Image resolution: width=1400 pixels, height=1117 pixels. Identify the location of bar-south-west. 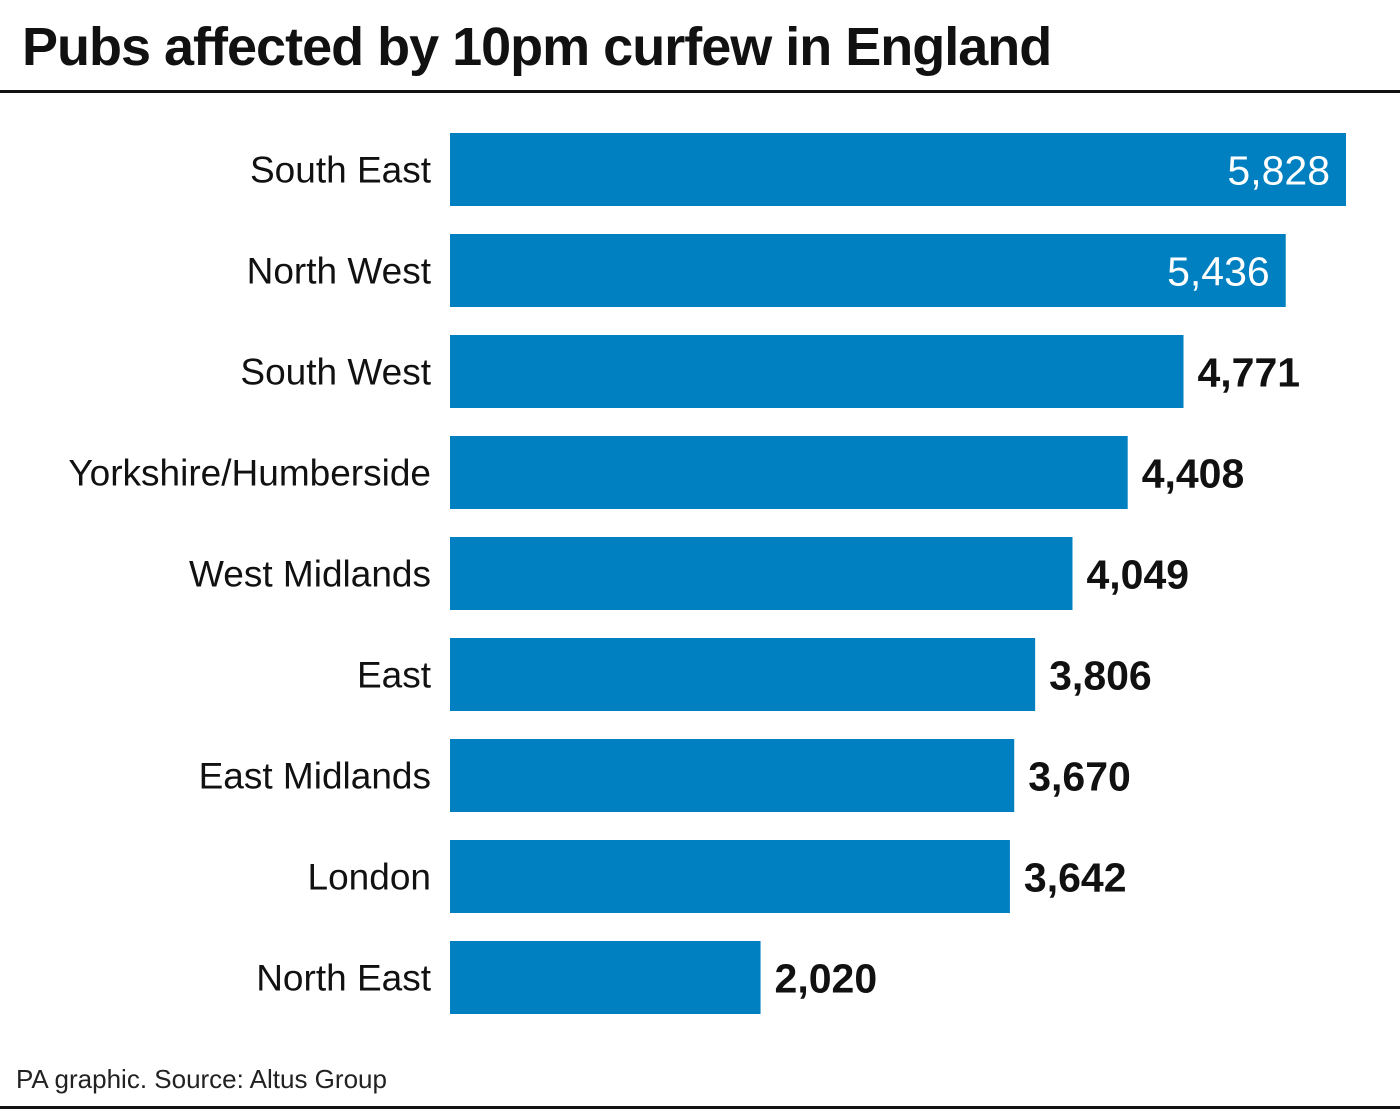
(817, 371).